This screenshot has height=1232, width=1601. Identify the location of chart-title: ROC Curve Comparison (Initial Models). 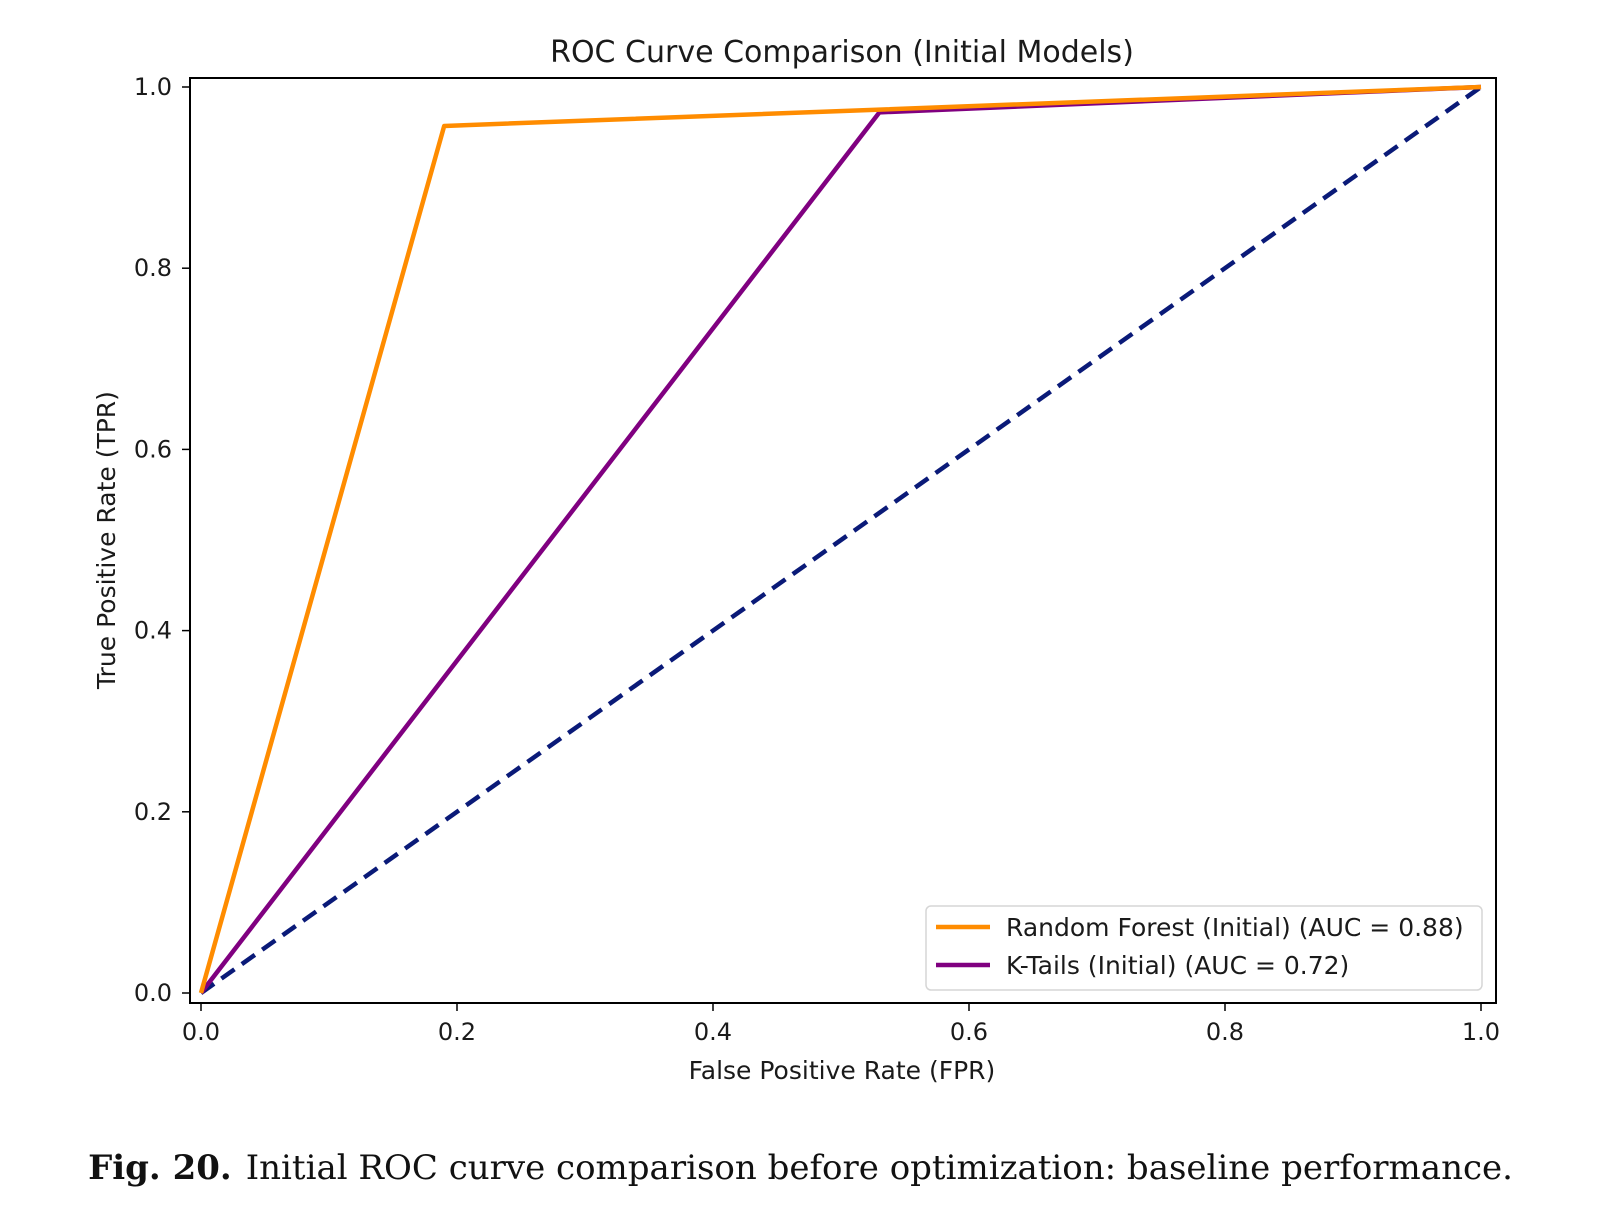
(842, 52).